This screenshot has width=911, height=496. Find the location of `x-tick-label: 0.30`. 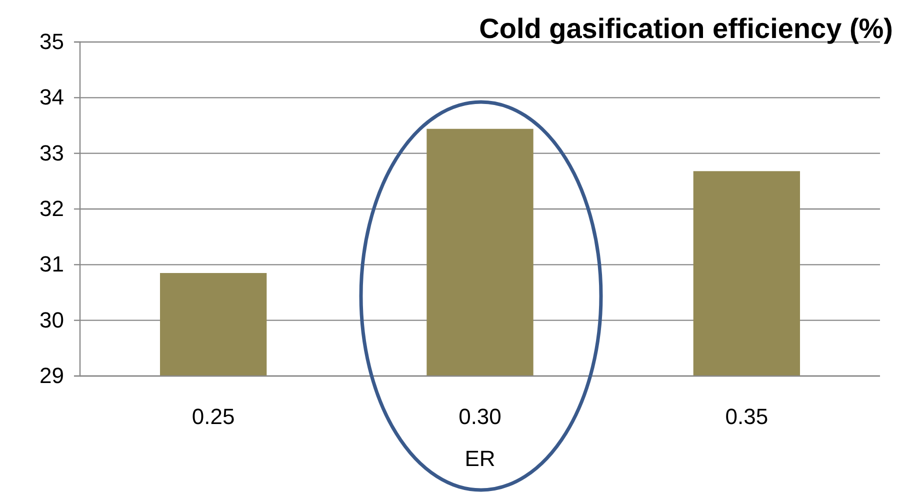

x-tick-label: 0.30 is located at coordinates (480, 416).